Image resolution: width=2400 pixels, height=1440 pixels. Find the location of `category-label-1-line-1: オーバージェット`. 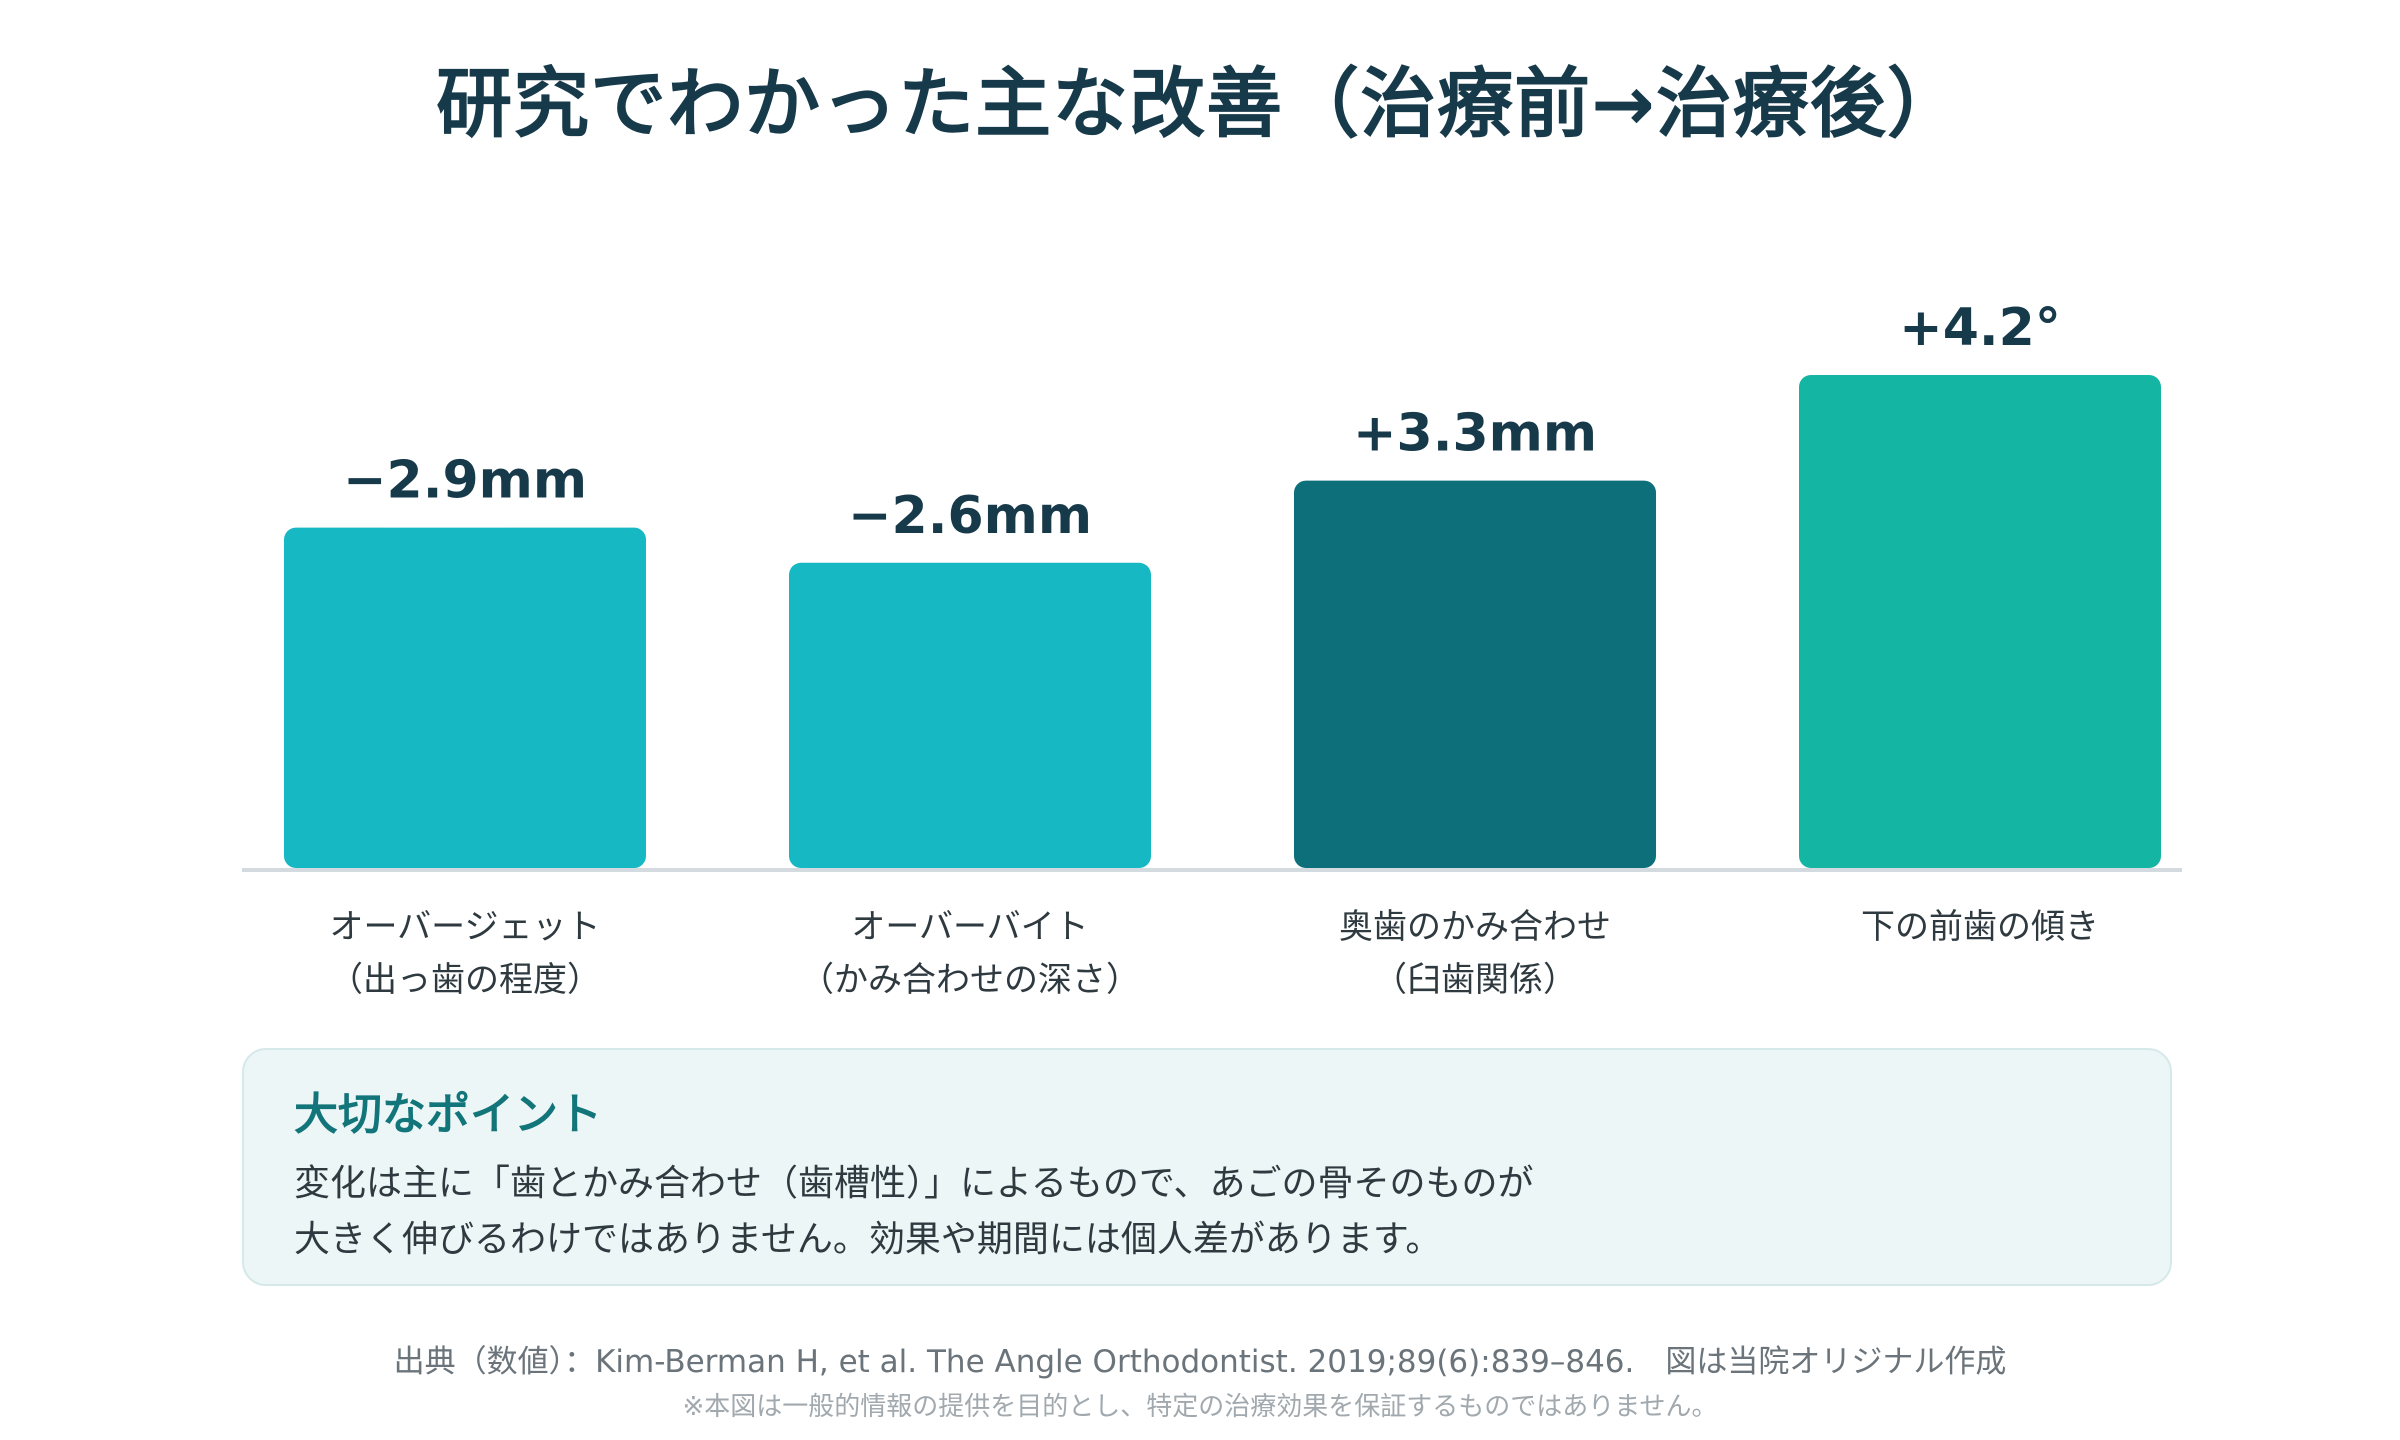

category-label-1-line-1: オーバージェット is located at coordinates (465, 927).